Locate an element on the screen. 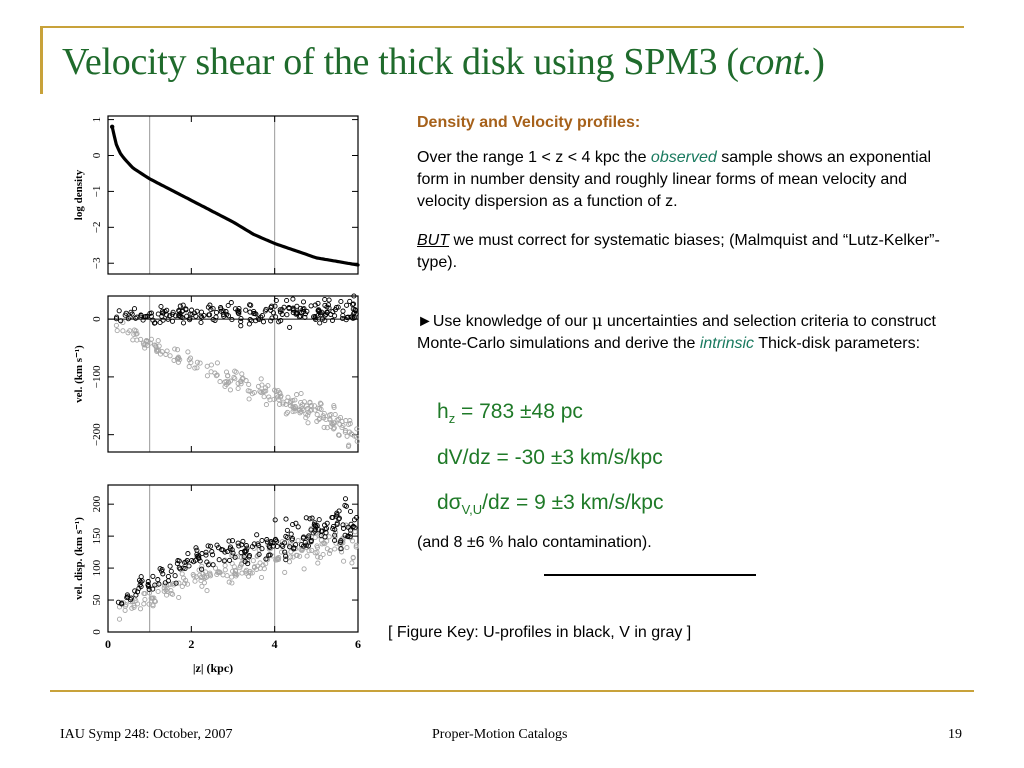 The width and height of the screenshot is (1024, 768). param-dvdz: dV/dz = -30 ±3 km/s/kpc is located at coordinates (550, 457).